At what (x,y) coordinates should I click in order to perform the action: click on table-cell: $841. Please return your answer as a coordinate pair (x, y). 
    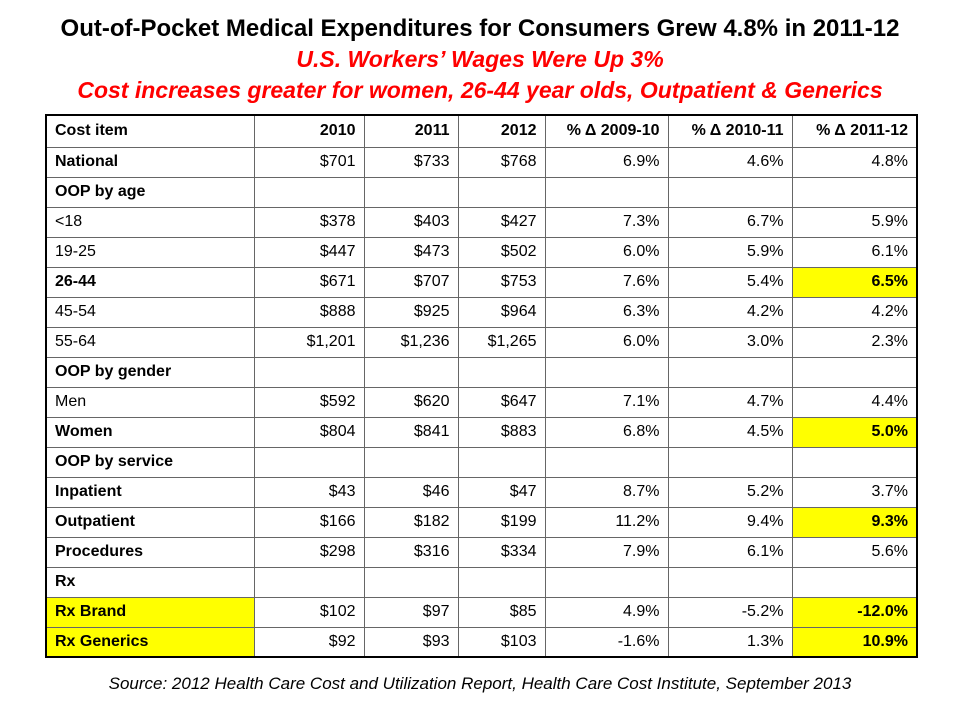
    Looking at the image, I should click on (411, 432).